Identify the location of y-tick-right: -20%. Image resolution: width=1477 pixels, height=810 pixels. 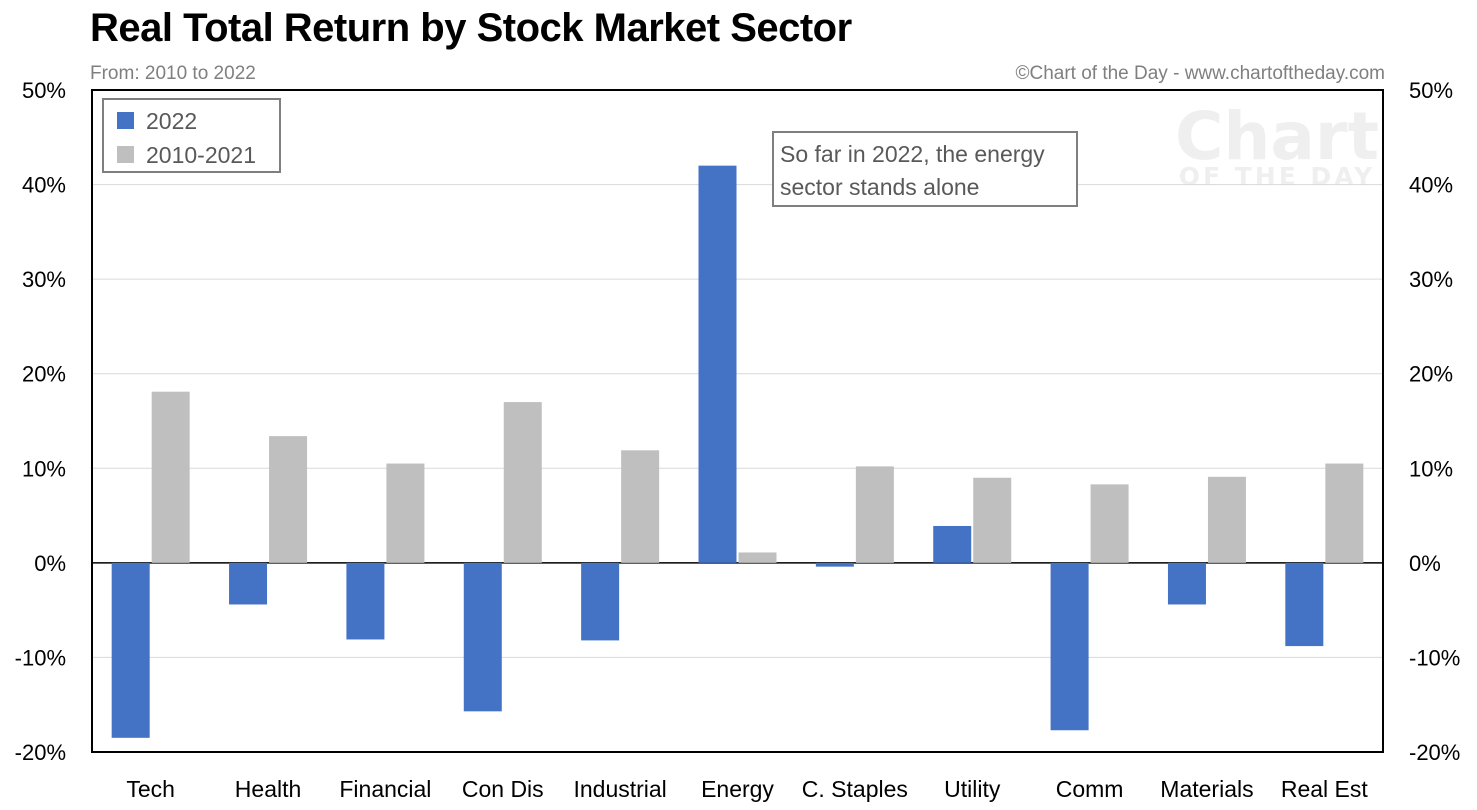
(1434, 752).